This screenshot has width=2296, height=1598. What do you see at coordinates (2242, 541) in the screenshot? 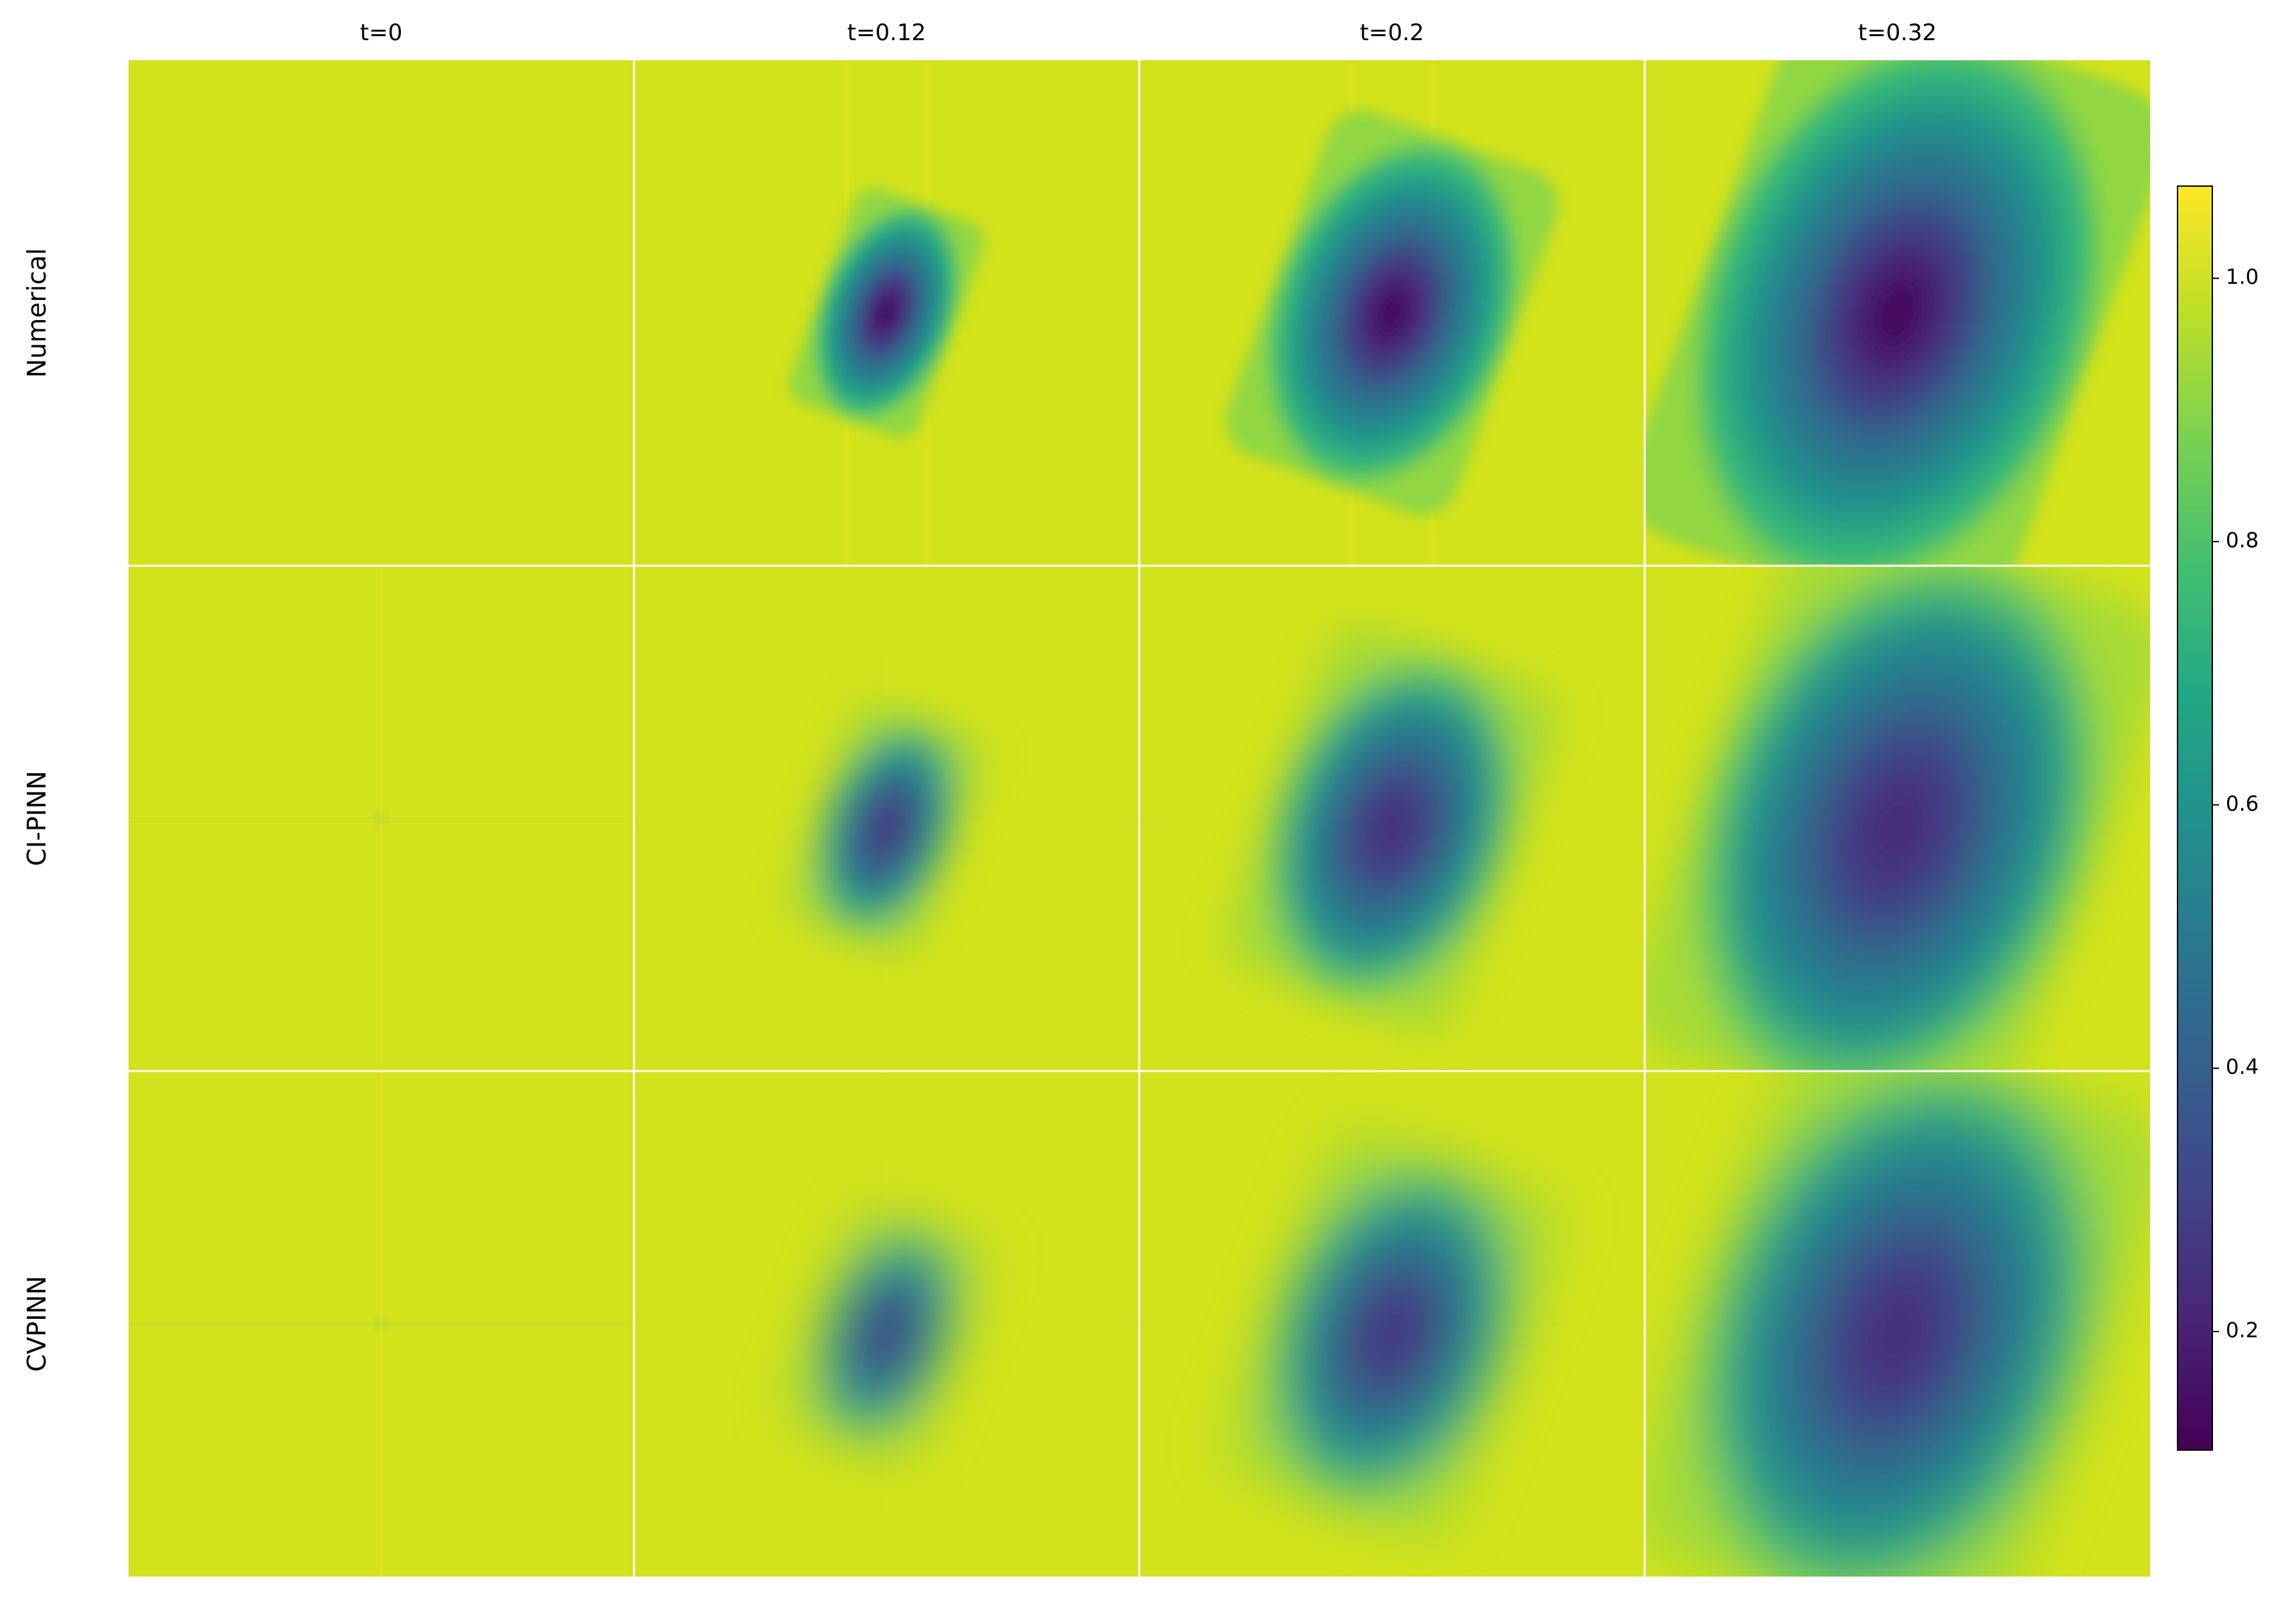
I see `colorbar-tick-label: 0.8` at bounding box center [2242, 541].